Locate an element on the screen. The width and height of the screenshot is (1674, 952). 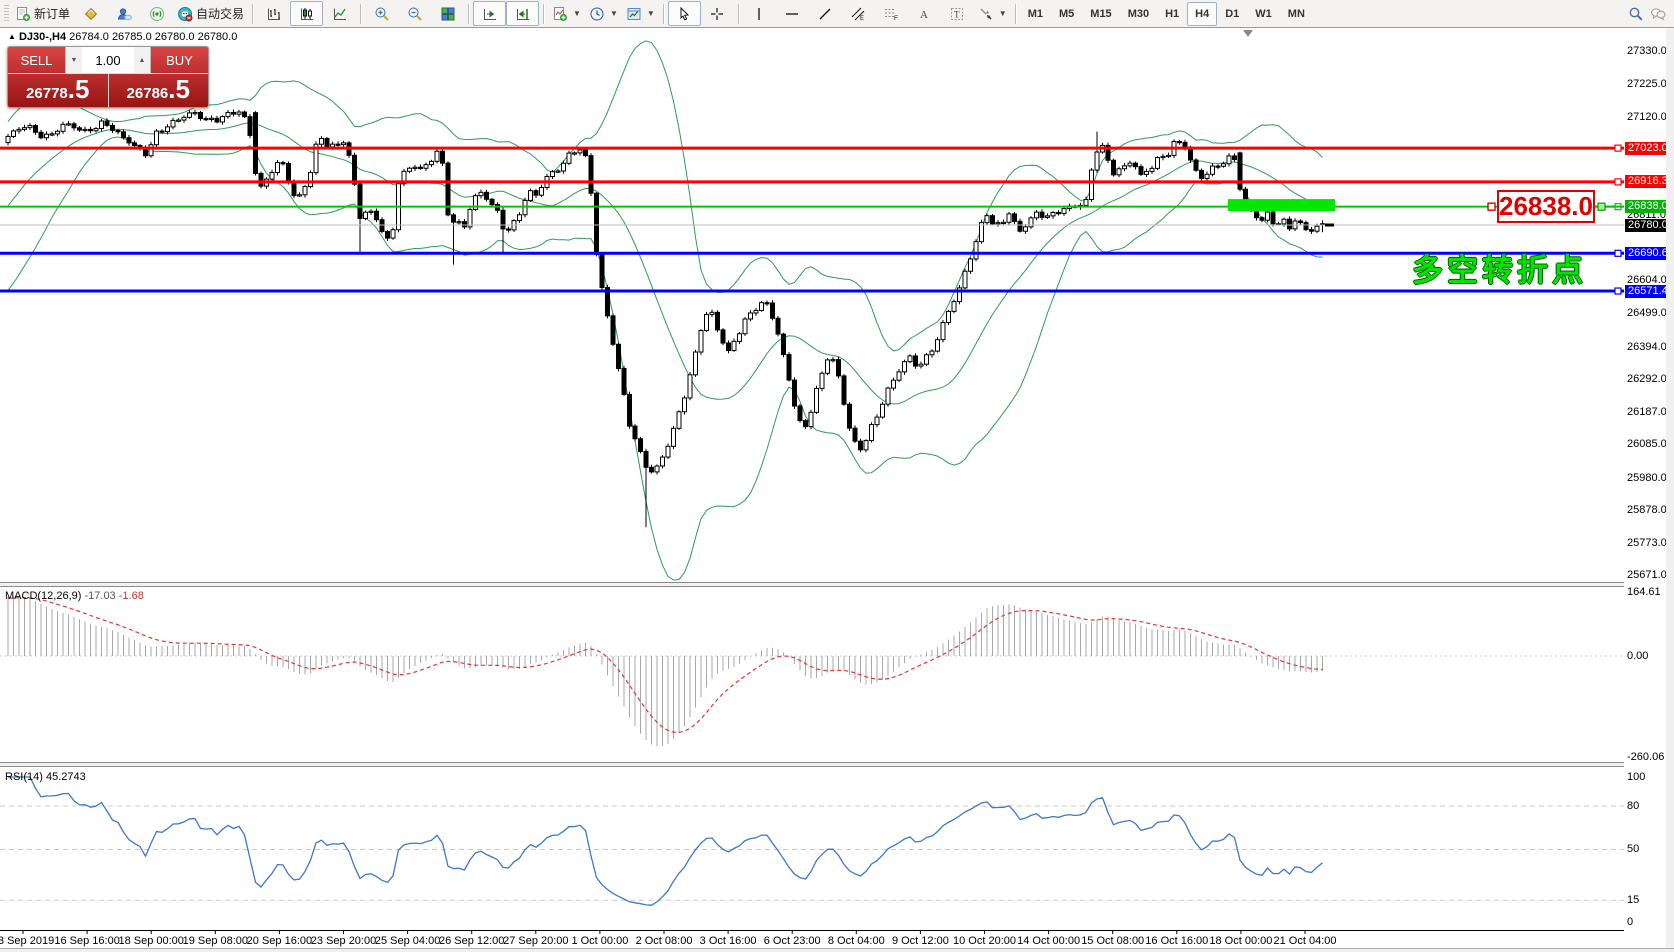
price-tick-label: 26085.0 is located at coordinates (1647, 444).